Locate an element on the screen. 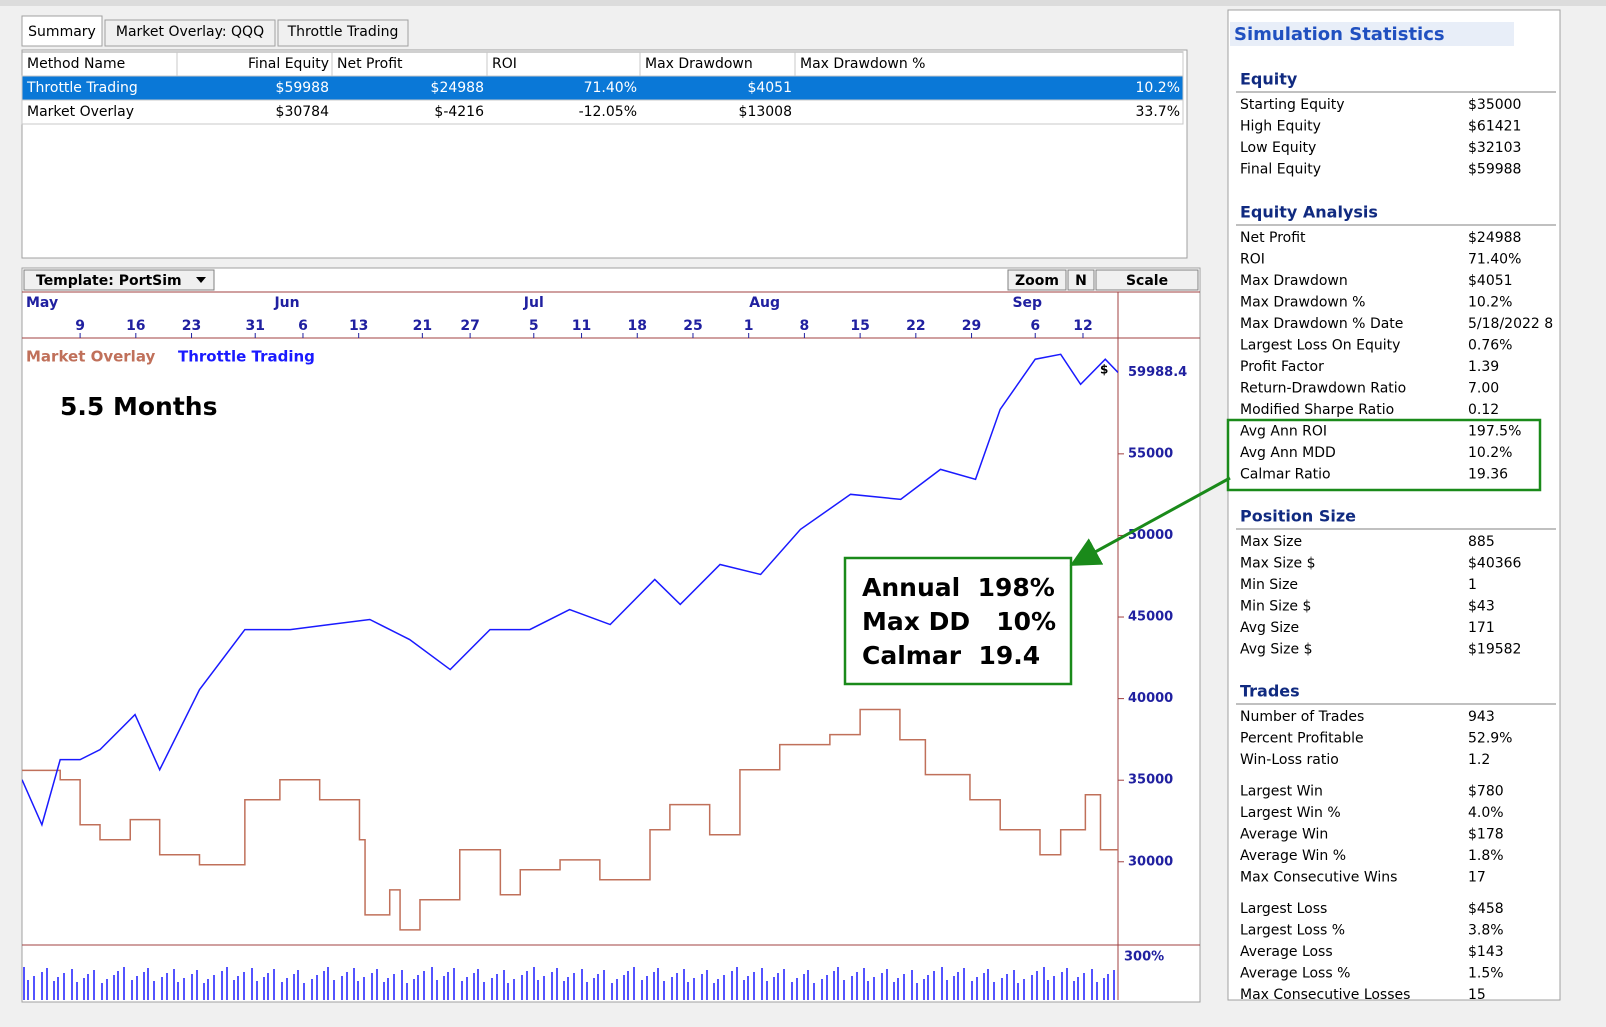 The height and width of the screenshot is (1027, 1606). top-strip is located at coordinates (803, 3).